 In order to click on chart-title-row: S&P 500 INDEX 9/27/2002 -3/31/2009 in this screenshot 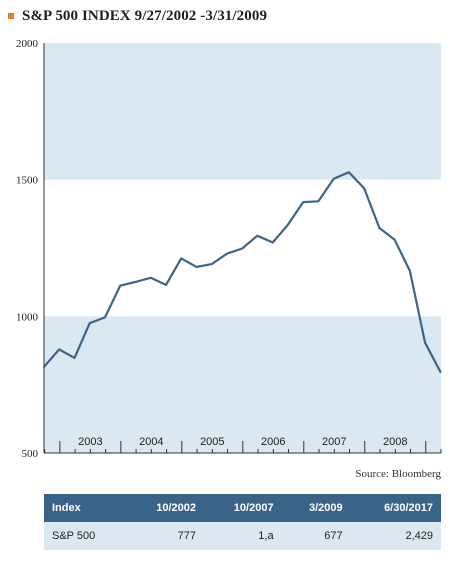, I will do `click(137, 16)`.